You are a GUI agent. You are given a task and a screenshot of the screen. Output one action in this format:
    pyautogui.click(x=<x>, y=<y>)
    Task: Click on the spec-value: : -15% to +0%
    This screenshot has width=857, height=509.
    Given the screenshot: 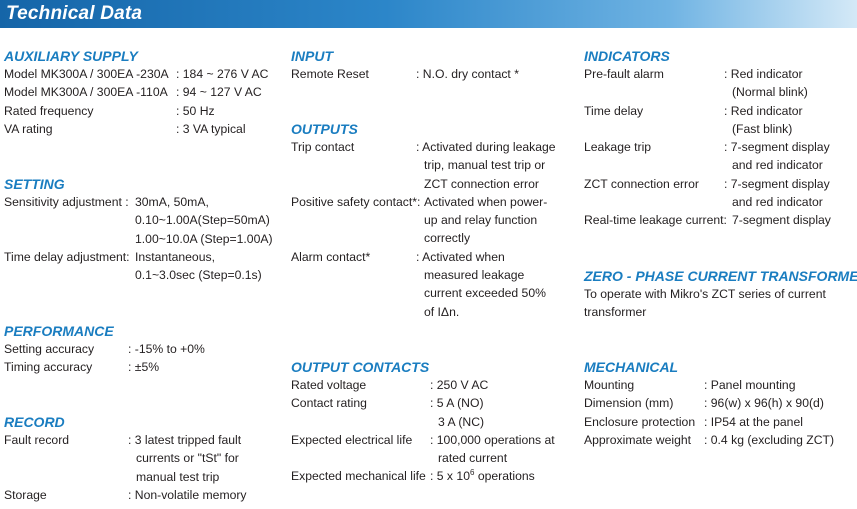 What is the action you would take?
    pyautogui.click(x=166, y=349)
    